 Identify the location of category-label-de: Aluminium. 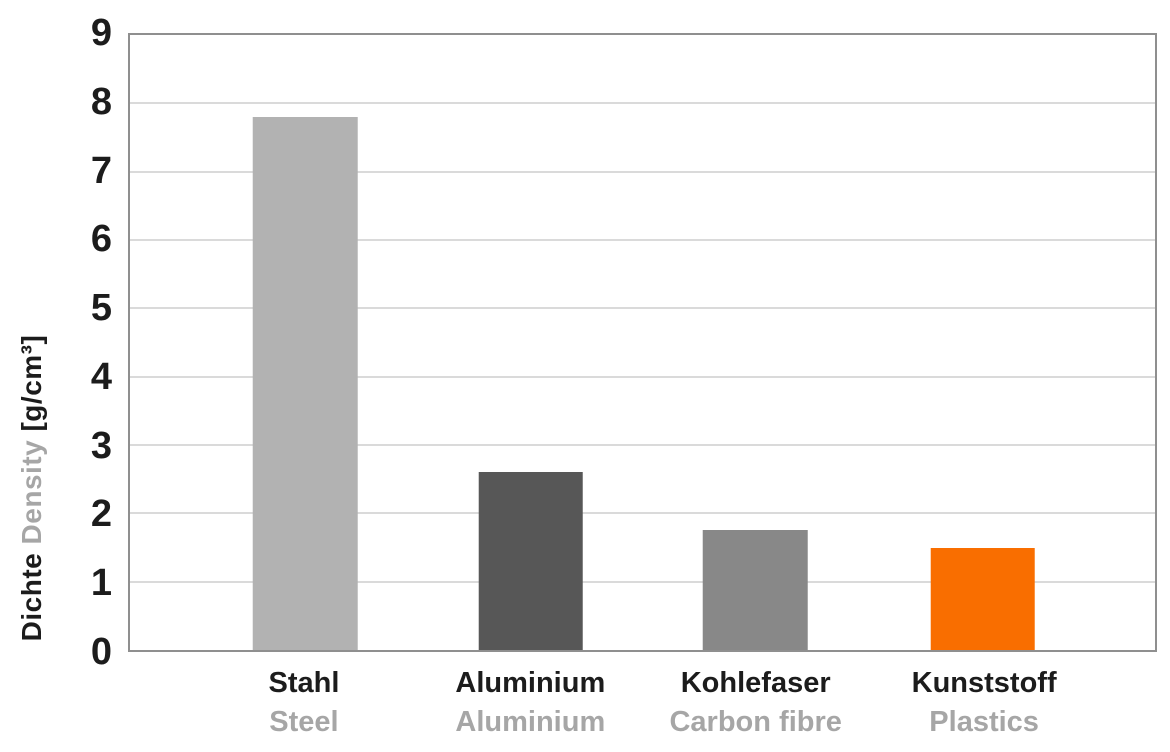
(530, 683).